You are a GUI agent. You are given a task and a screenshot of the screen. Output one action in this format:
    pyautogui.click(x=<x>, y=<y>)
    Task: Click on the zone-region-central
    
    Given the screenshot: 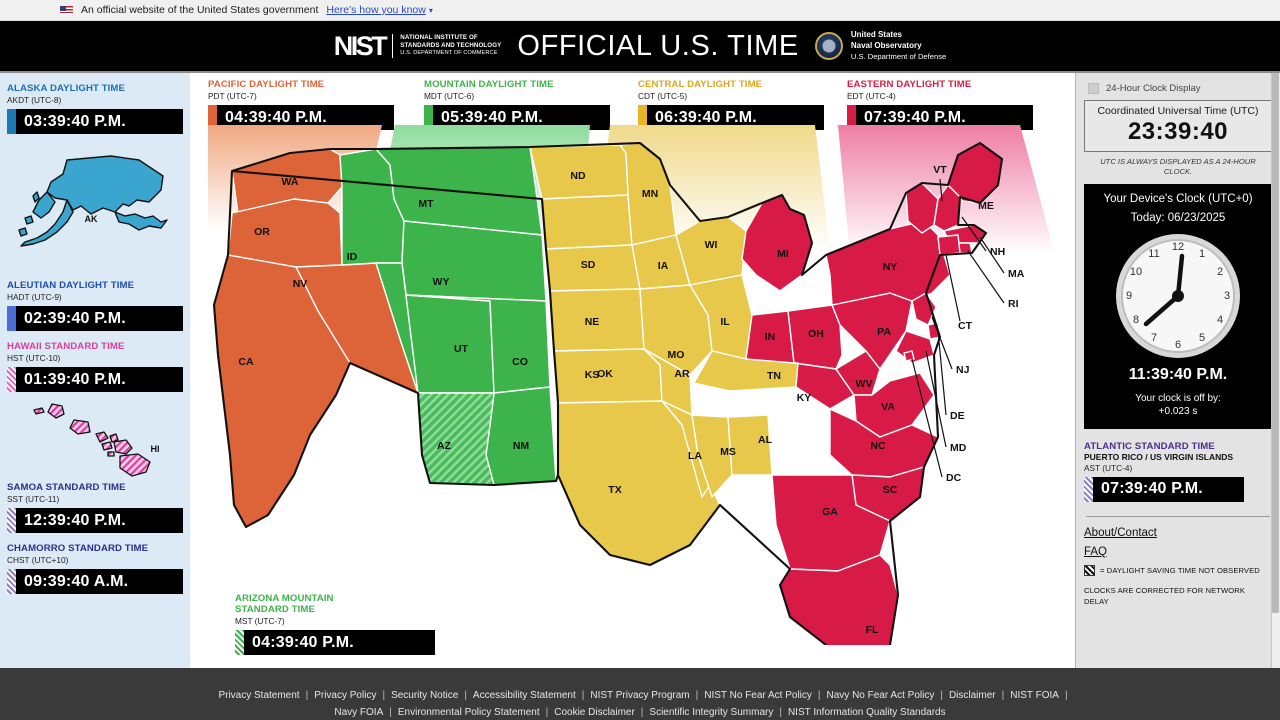 What is the action you would take?
    pyautogui.click(x=664, y=354)
    